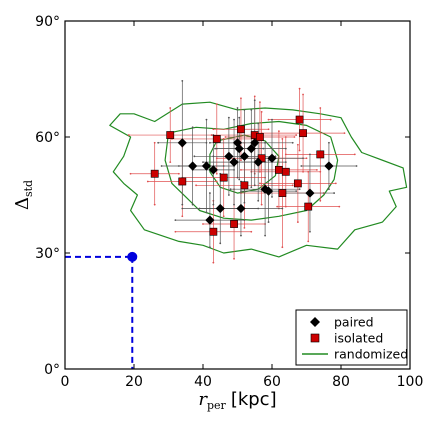 The height and width of the screenshot is (436, 436). What do you see at coordinates (315, 338) in the screenshot?
I see `legend-marker-isolated` at bounding box center [315, 338].